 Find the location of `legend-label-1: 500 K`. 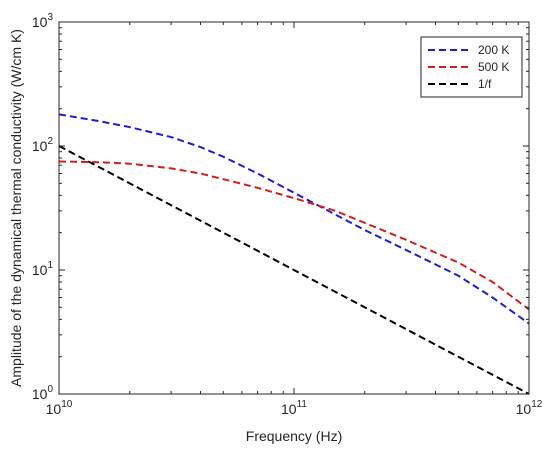

legend-label-1: 500 K is located at coordinates (493, 67).